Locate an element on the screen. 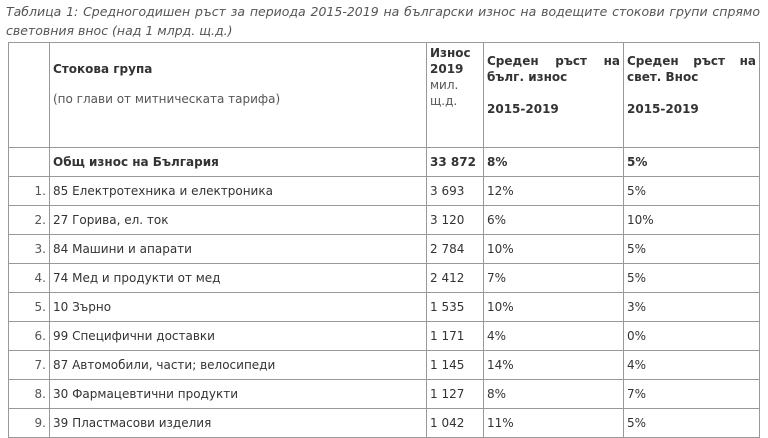 Image resolution: width=768 pixels, height=438 pixels. header-bg-growth: Среден ръст на бълг. износ 2015-2019 is located at coordinates (553, 95).